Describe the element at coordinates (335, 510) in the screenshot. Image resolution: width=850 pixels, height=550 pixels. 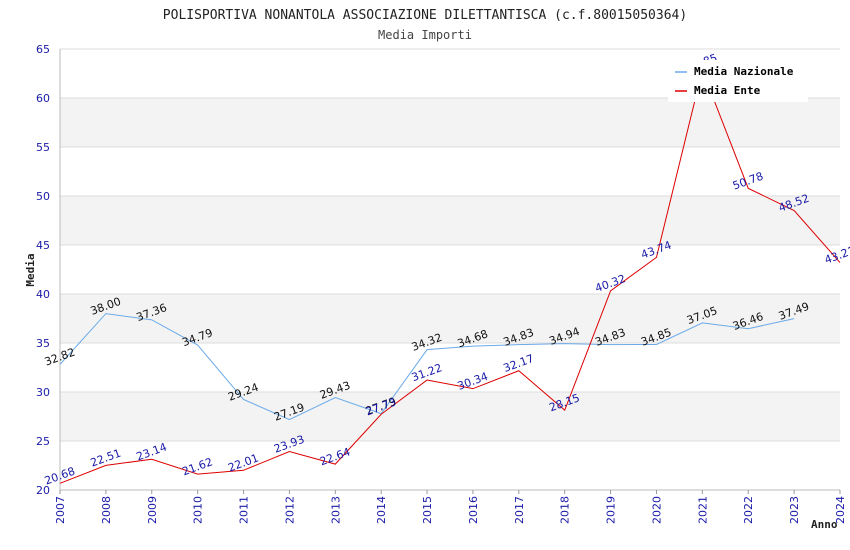
I see `x-tick-label: 2013` at that location.